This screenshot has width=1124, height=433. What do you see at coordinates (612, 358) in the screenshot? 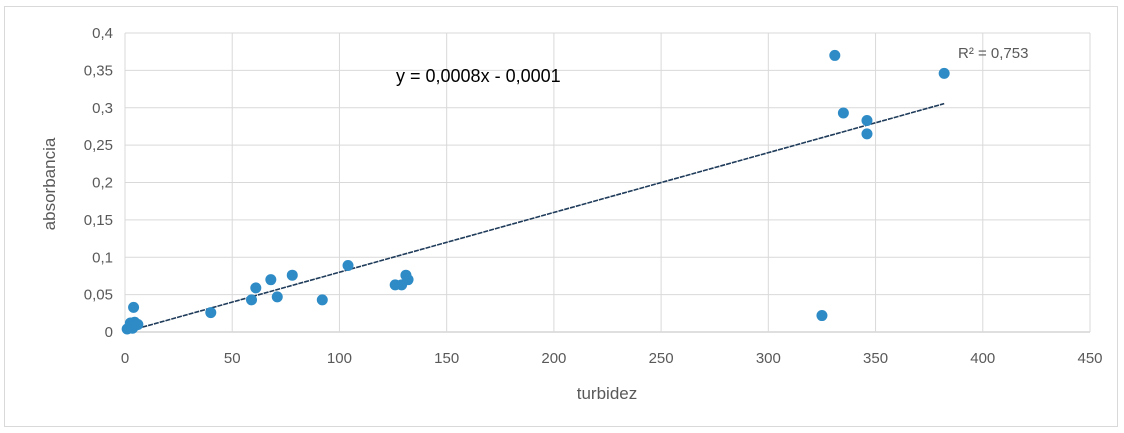
I see `x-axis-ticks: 0 50 100 150 200 250 300 350 400 450` at bounding box center [612, 358].